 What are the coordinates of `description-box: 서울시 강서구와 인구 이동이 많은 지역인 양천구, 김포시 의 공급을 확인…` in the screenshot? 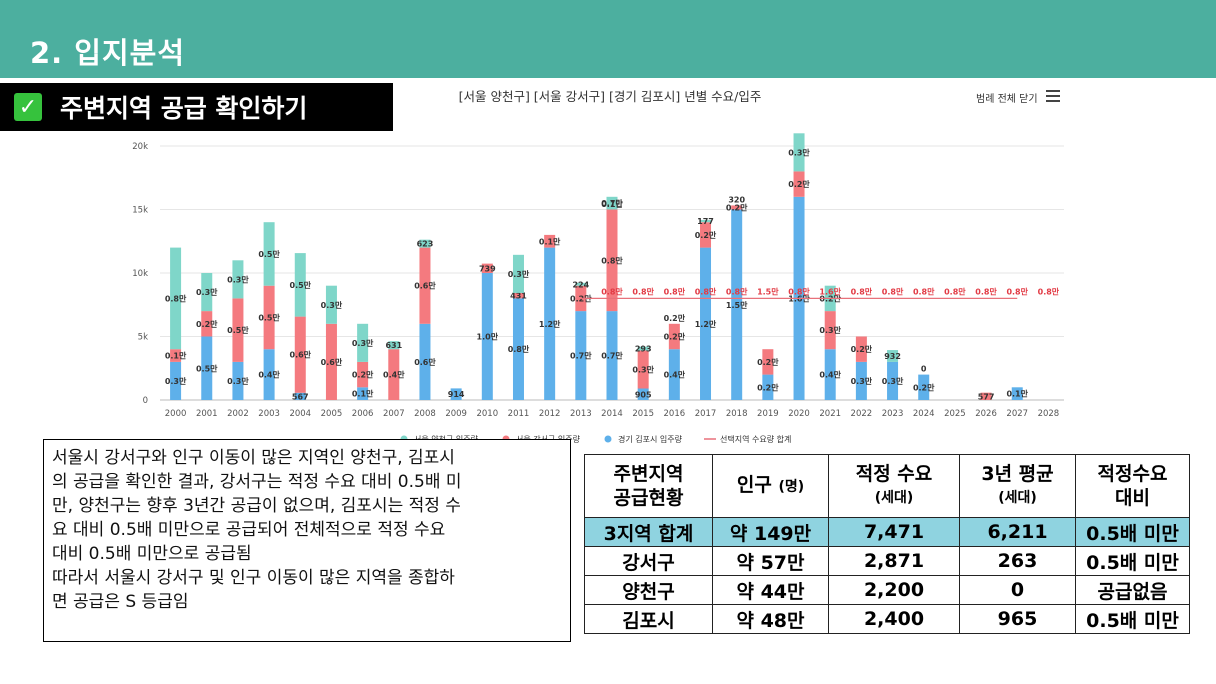 It's located at (307, 540).